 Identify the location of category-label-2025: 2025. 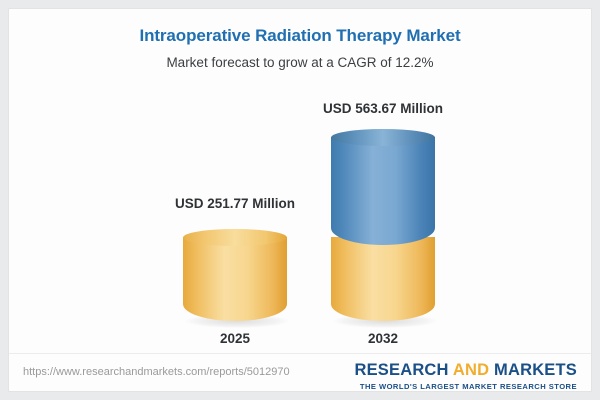
(235, 338).